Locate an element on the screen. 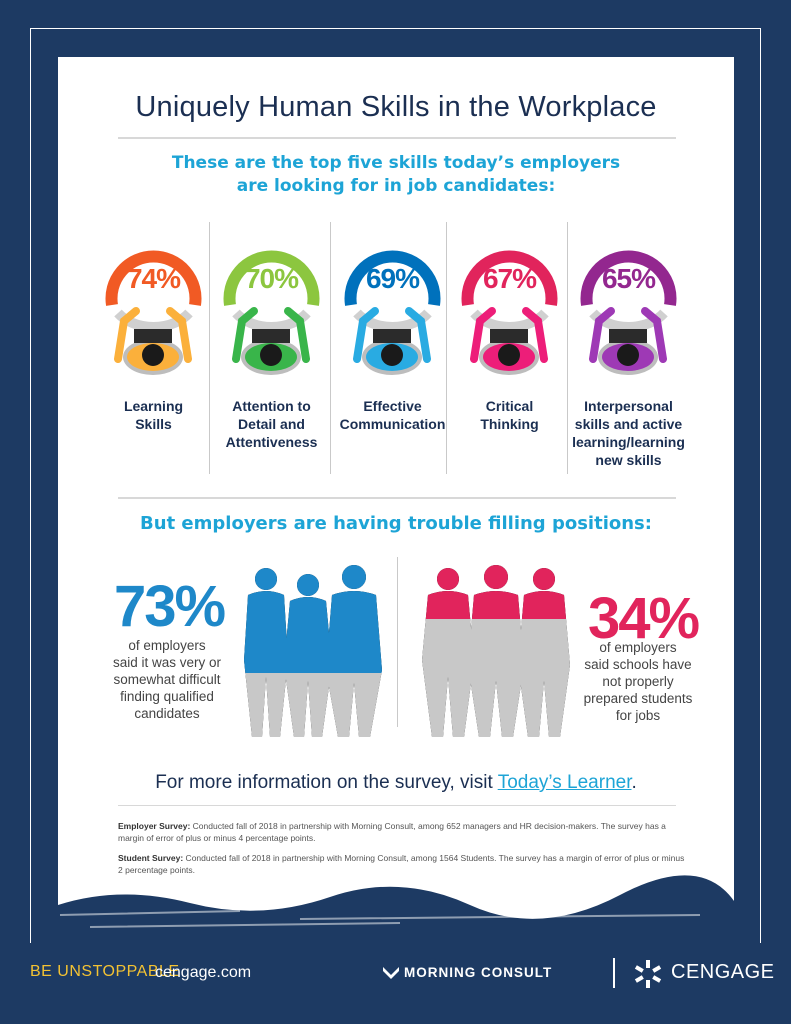  skill-label-line: skills and active is located at coordinates (628, 424).